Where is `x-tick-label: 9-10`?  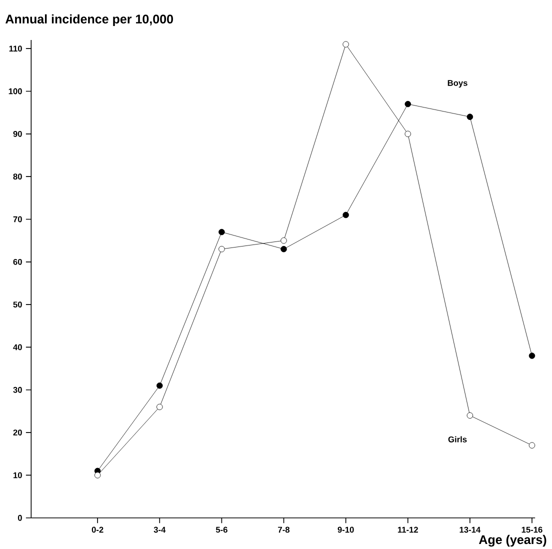 x-tick-label: 9-10 is located at coordinates (346, 529).